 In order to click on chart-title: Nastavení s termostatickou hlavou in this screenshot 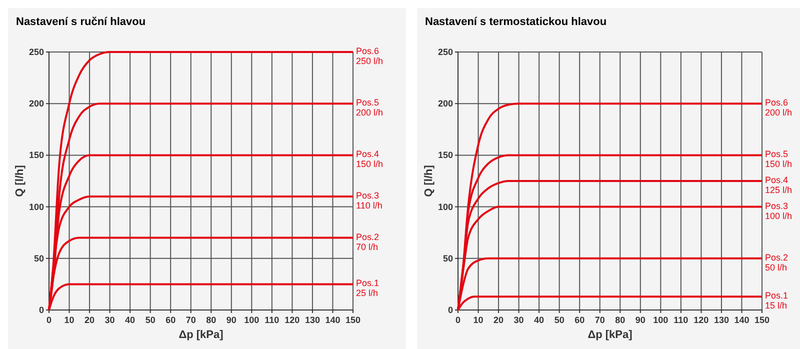, I will do `click(516, 22)`.